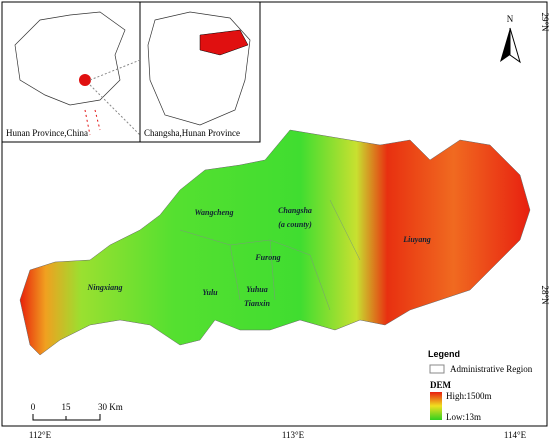 The width and height of the screenshot is (550, 446). What do you see at coordinates (437, 369) in the screenshot?
I see `legend-swatch` at bounding box center [437, 369].